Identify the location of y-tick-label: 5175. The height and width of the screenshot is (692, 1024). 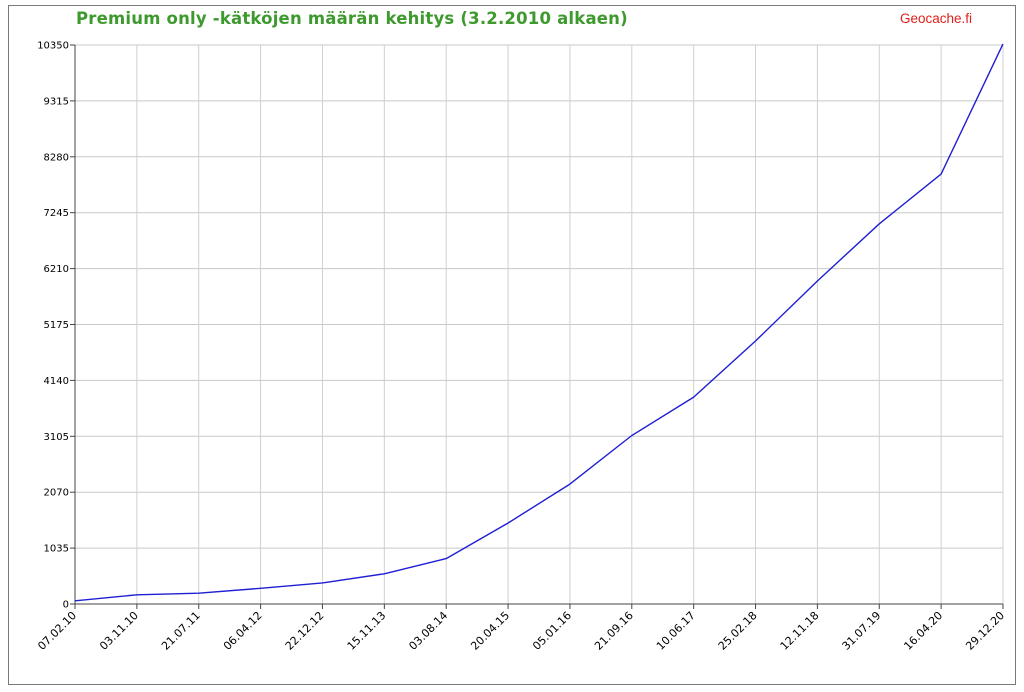
(56, 325).